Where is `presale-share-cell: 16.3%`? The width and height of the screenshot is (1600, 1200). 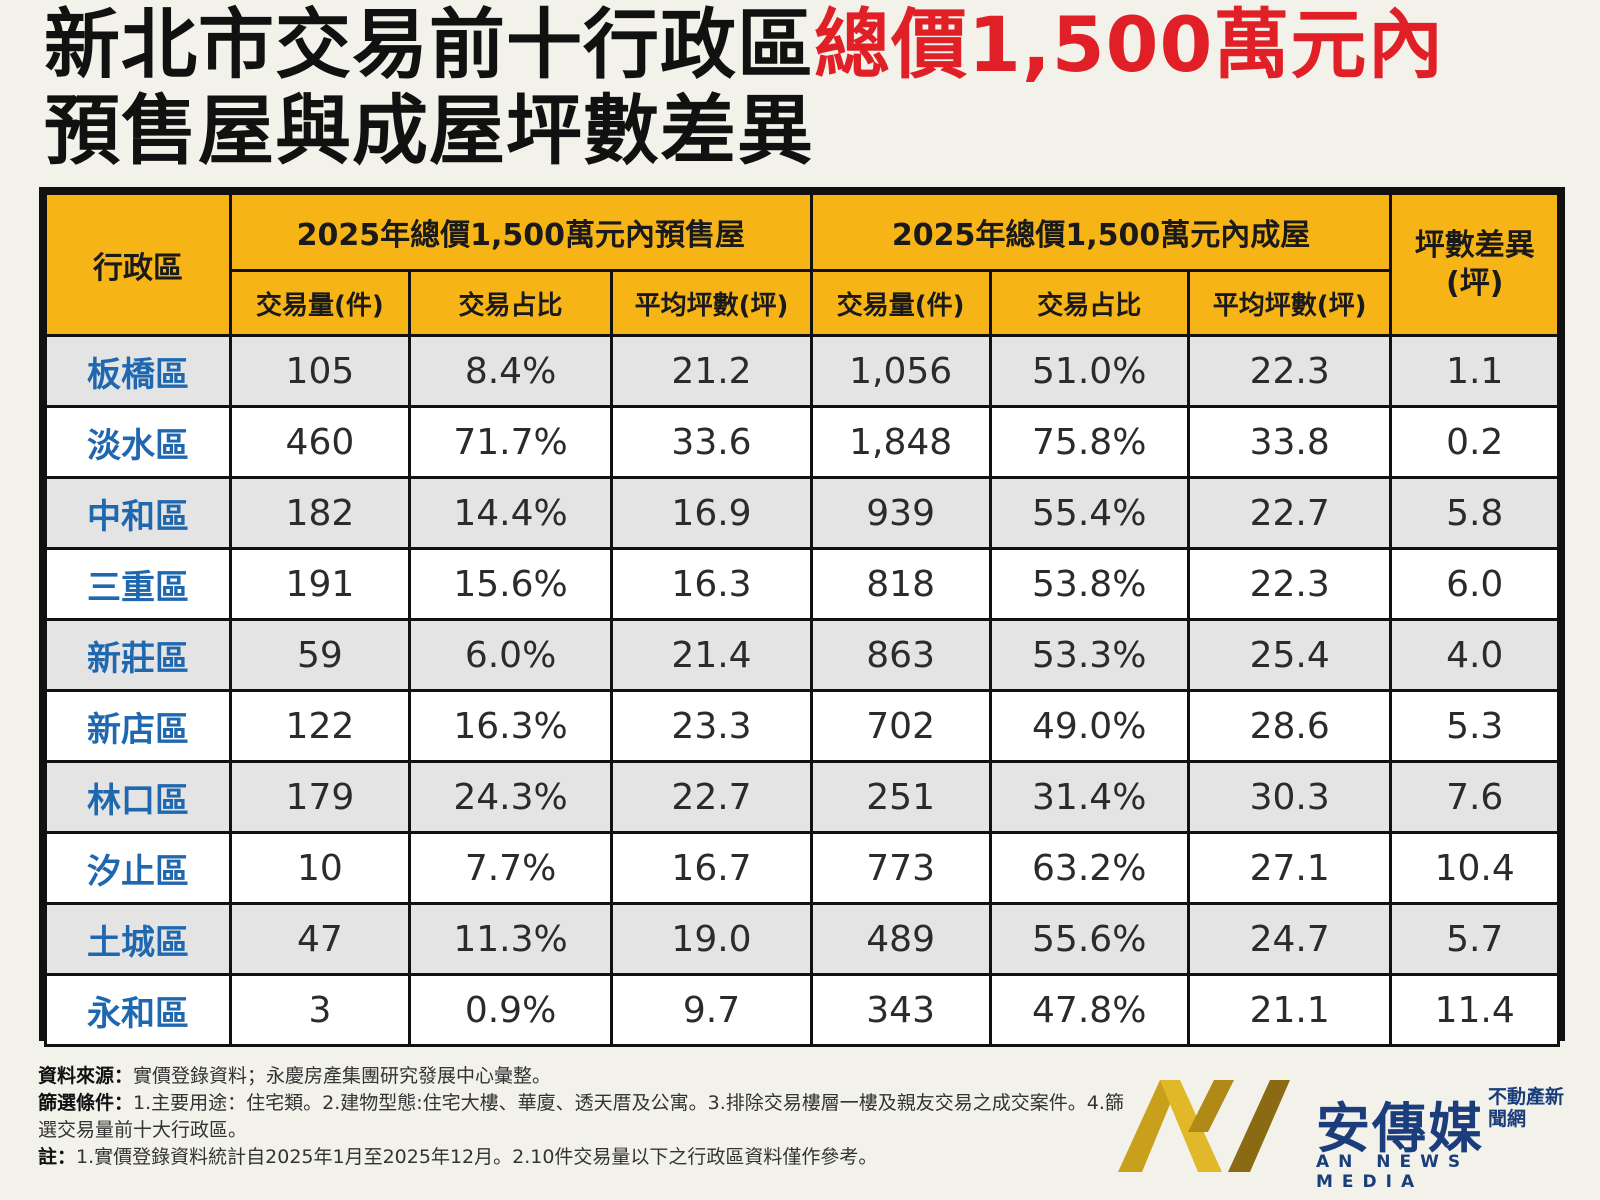
presale-share-cell: 16.3% is located at coordinates (510, 726).